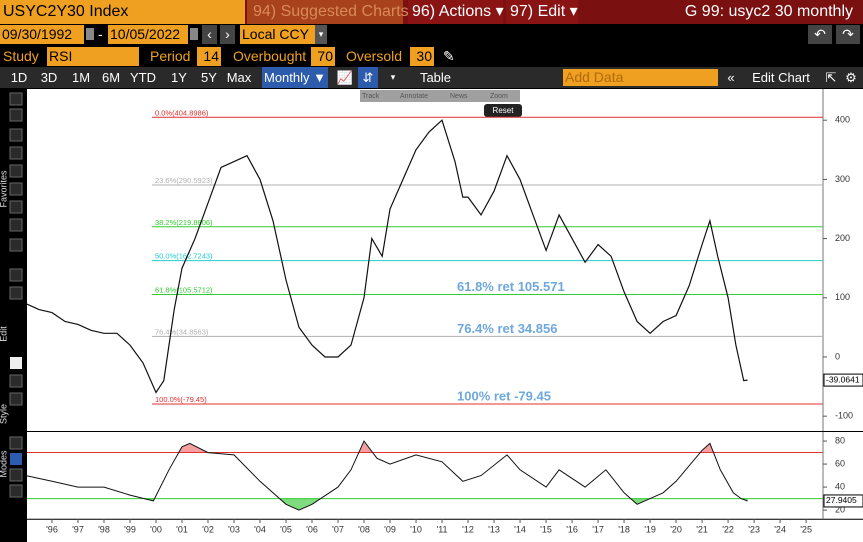 The image size is (863, 542). Describe the element at coordinates (209, 56) in the screenshot. I see `period-input: 14` at that location.